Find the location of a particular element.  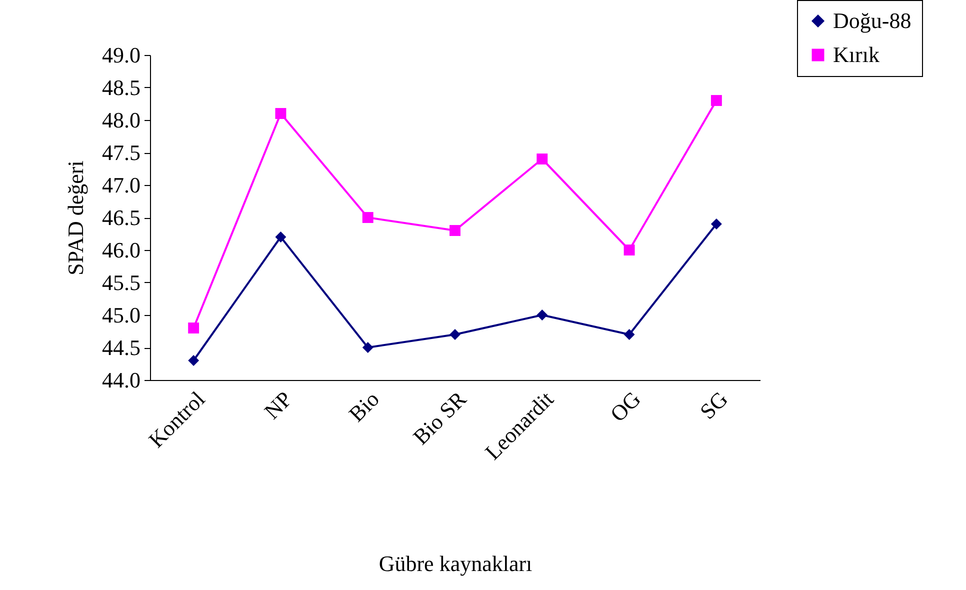

y-tick-label: 45.0 is located at coordinates (121, 315).